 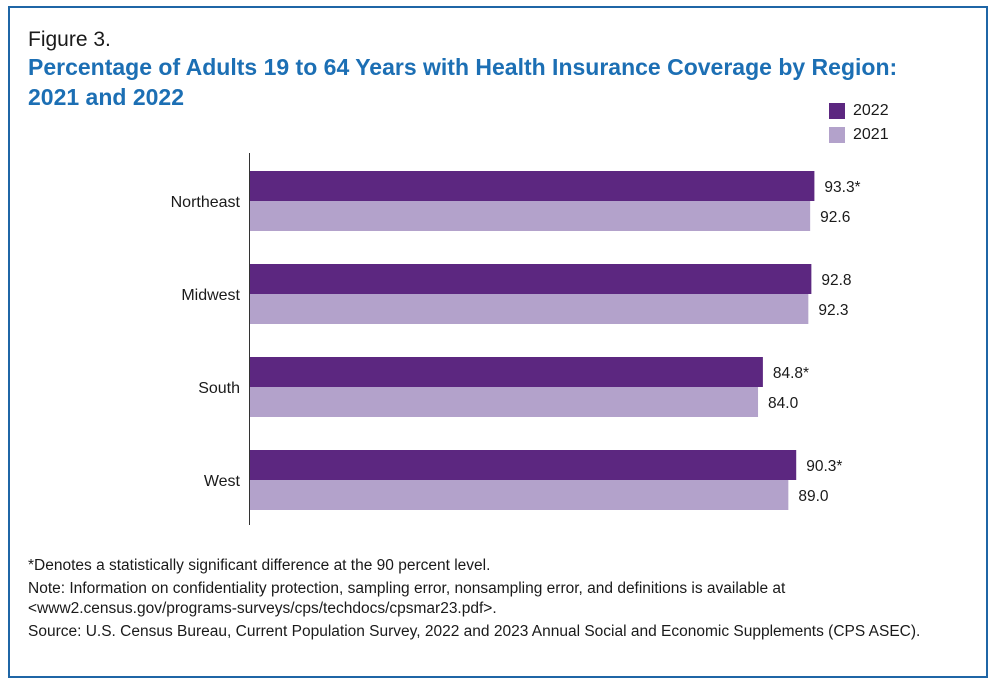 I want to click on category-label-west: West, so click(x=222, y=481).